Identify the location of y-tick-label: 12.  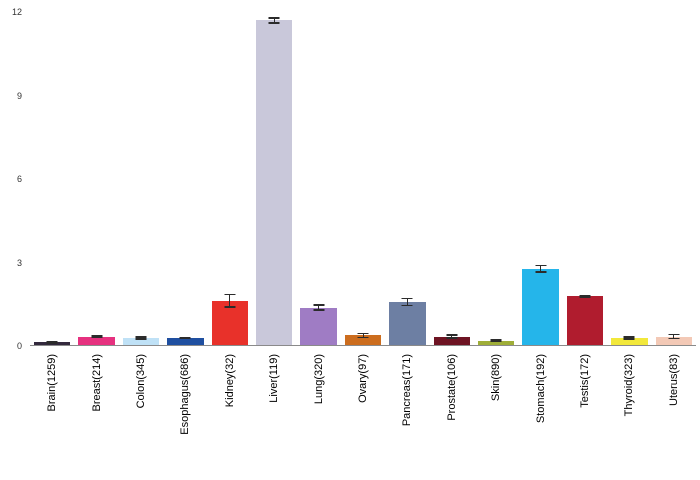
(16, 12).